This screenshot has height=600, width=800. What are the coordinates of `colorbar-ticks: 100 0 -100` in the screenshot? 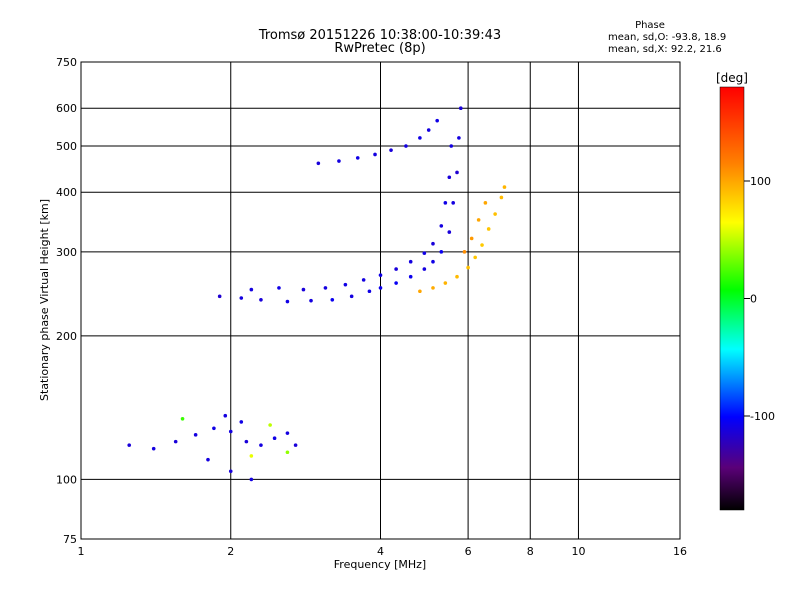 It's located at (759, 299).